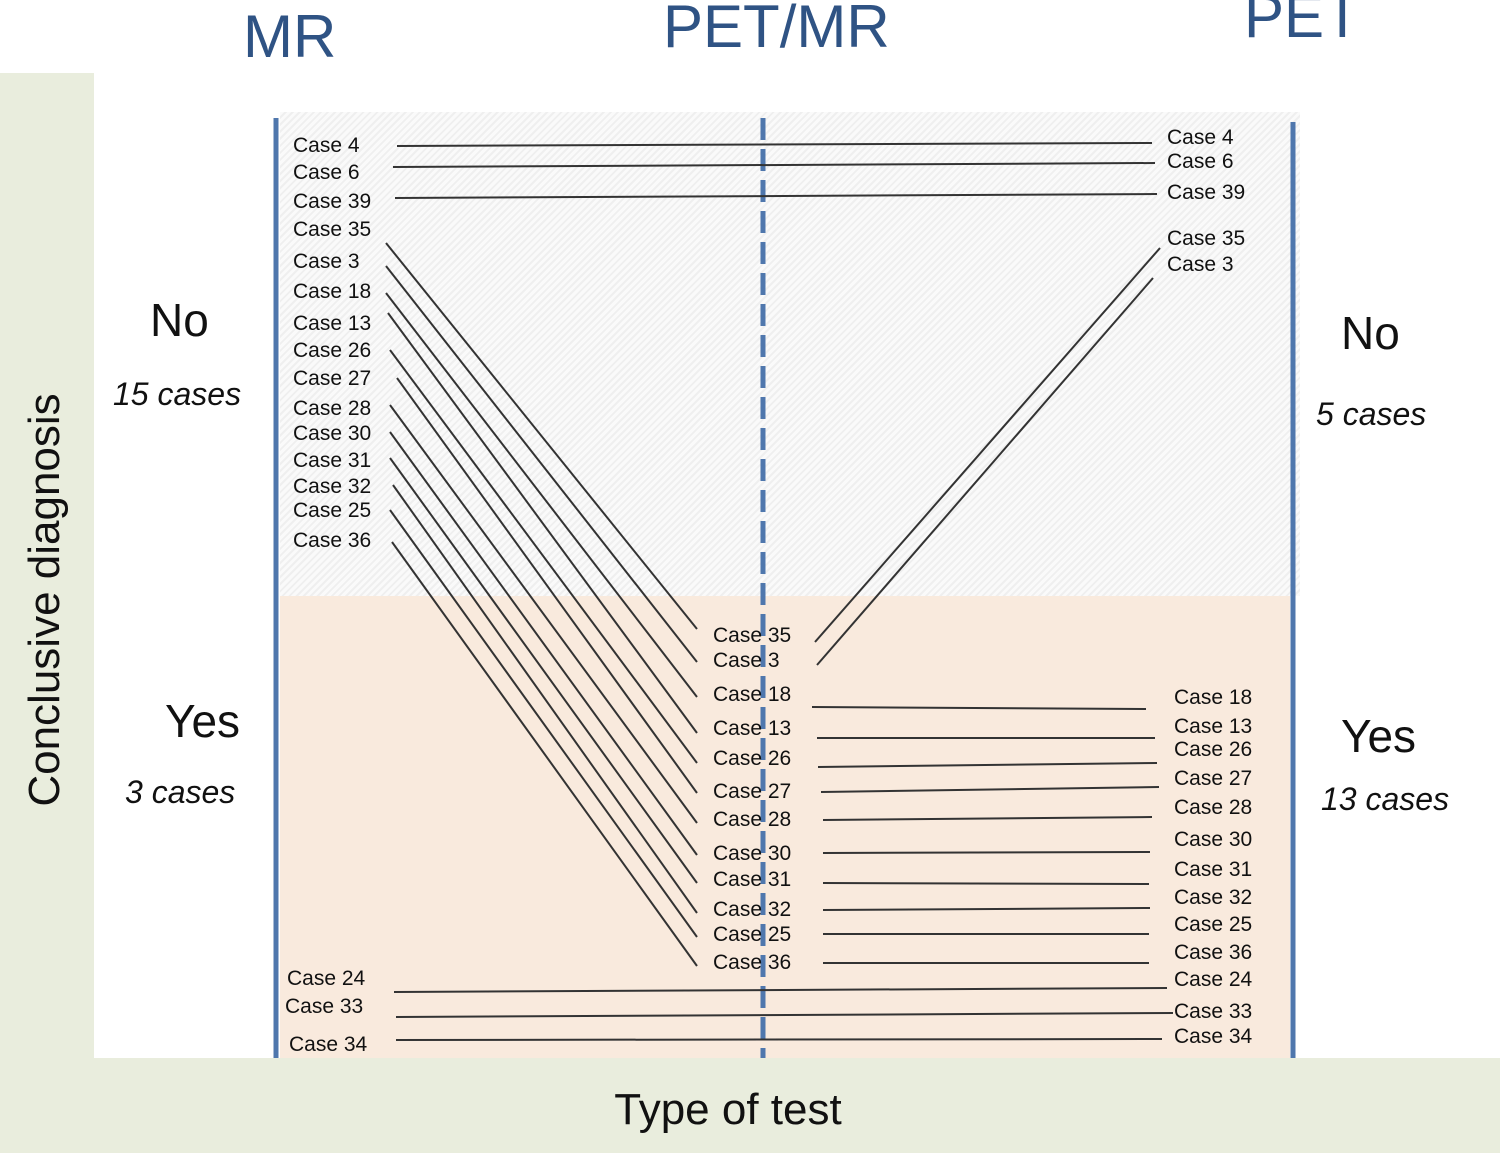 The image size is (1500, 1159). Describe the element at coordinates (326, 172) in the screenshot. I see `mr-case-label: Case 6` at that location.